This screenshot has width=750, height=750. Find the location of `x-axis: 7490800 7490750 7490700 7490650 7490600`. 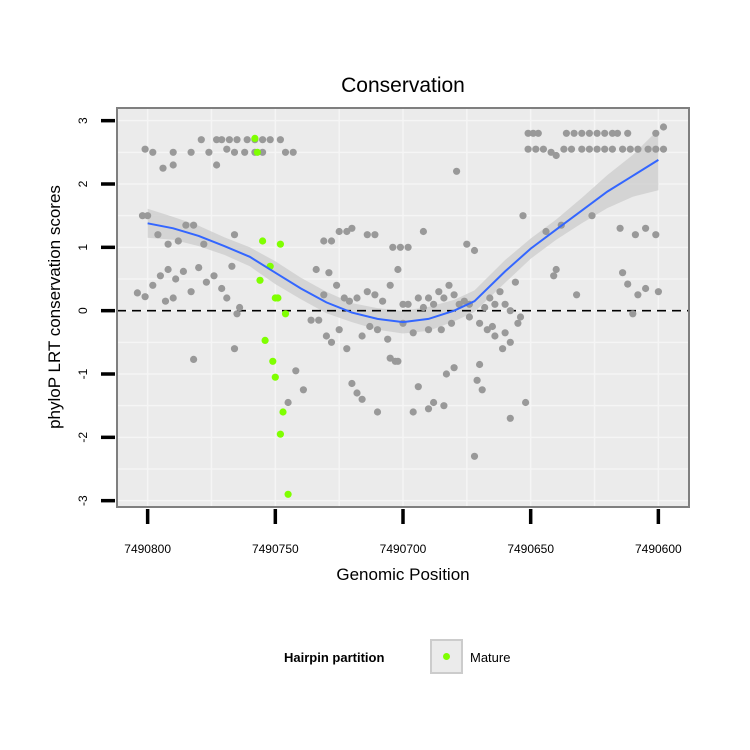

x-axis: 7490800 7490750 7490700 7490650 7490600 is located at coordinates (403, 532).